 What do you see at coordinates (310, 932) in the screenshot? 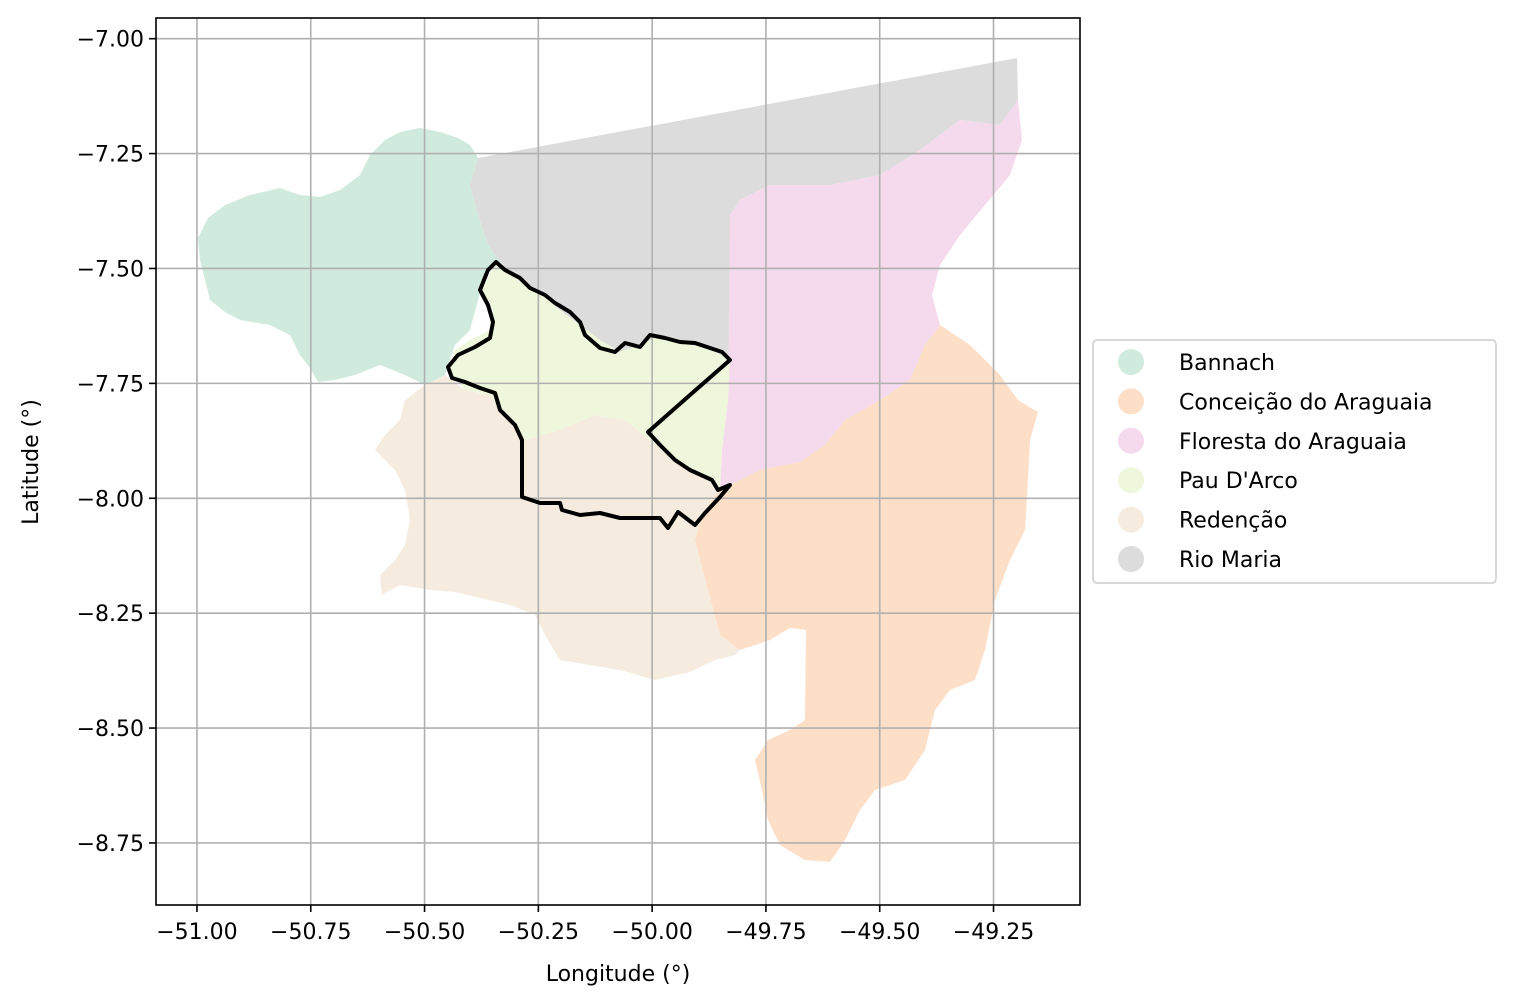
I see `x-tick-label: −50.75` at bounding box center [310, 932].